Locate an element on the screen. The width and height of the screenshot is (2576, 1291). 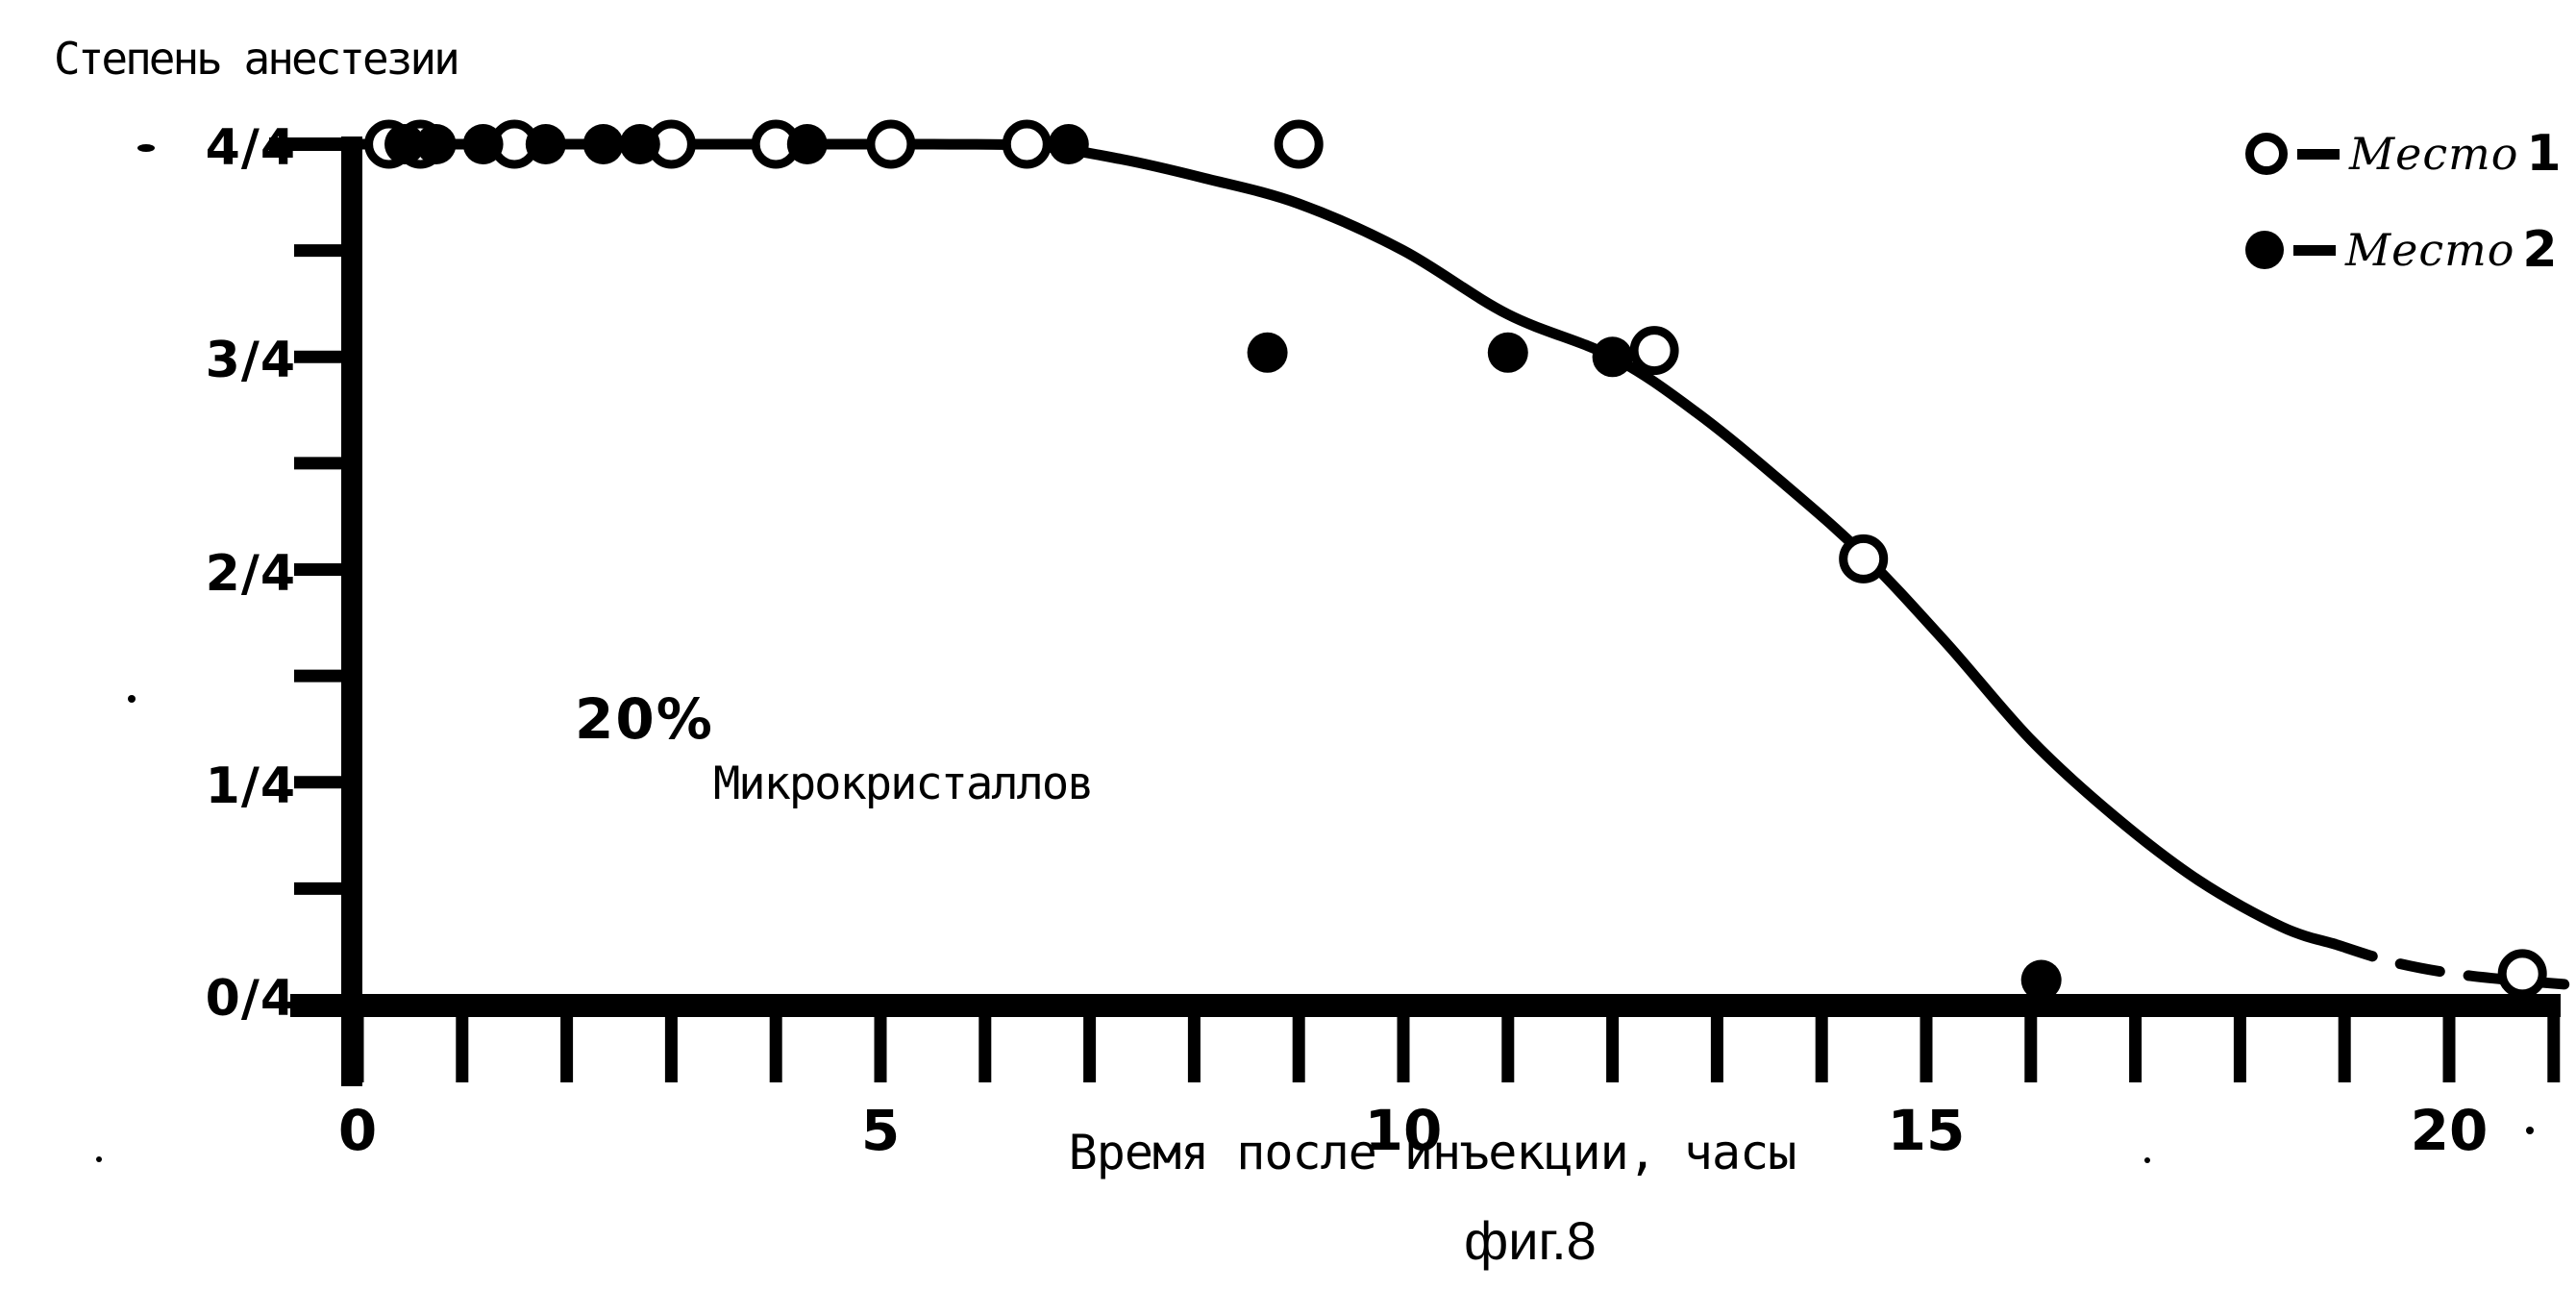
y-tick-label-1-4: 1/4 is located at coordinates (250, 786).